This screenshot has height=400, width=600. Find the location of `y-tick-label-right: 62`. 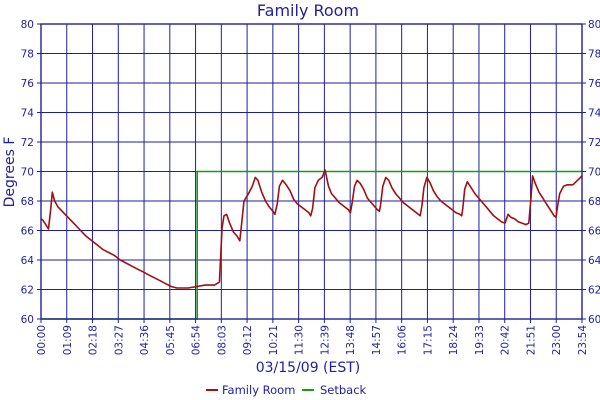

y-tick-label-right: 62 is located at coordinates (594, 291).